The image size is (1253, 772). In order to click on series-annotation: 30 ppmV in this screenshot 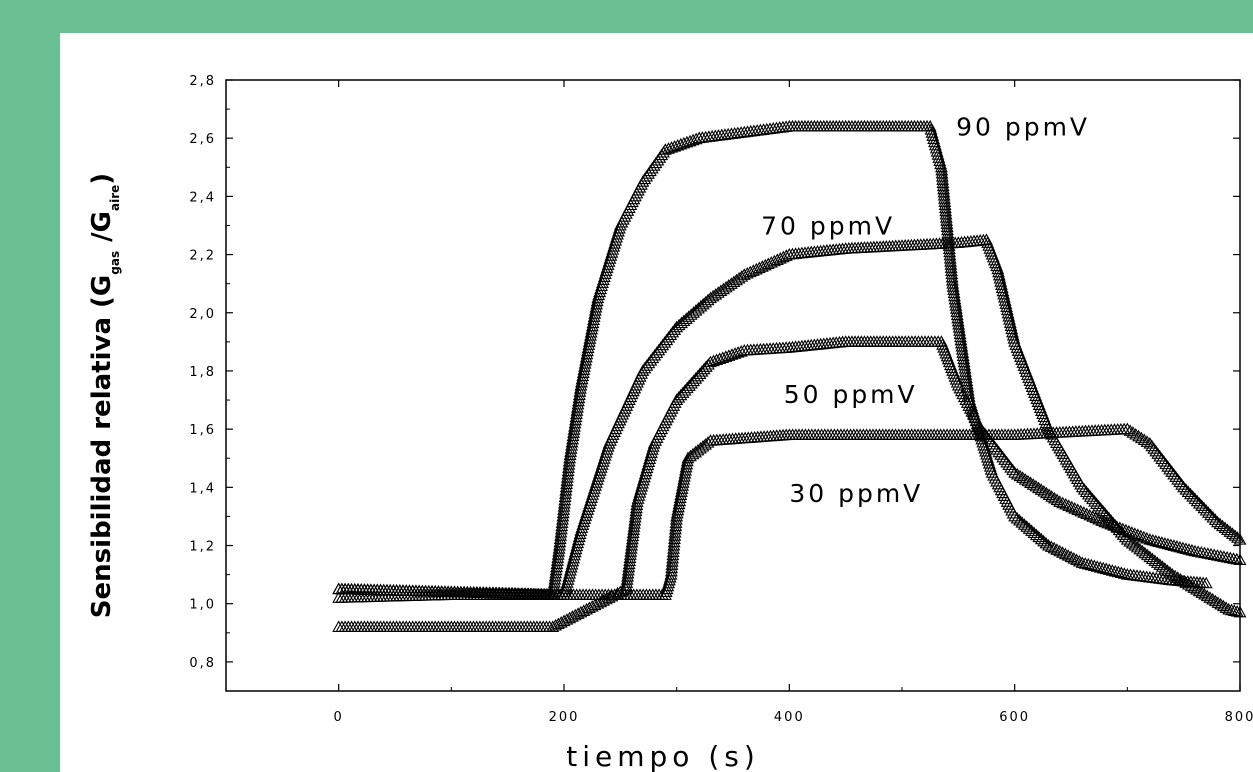, I will do `click(856, 493)`.